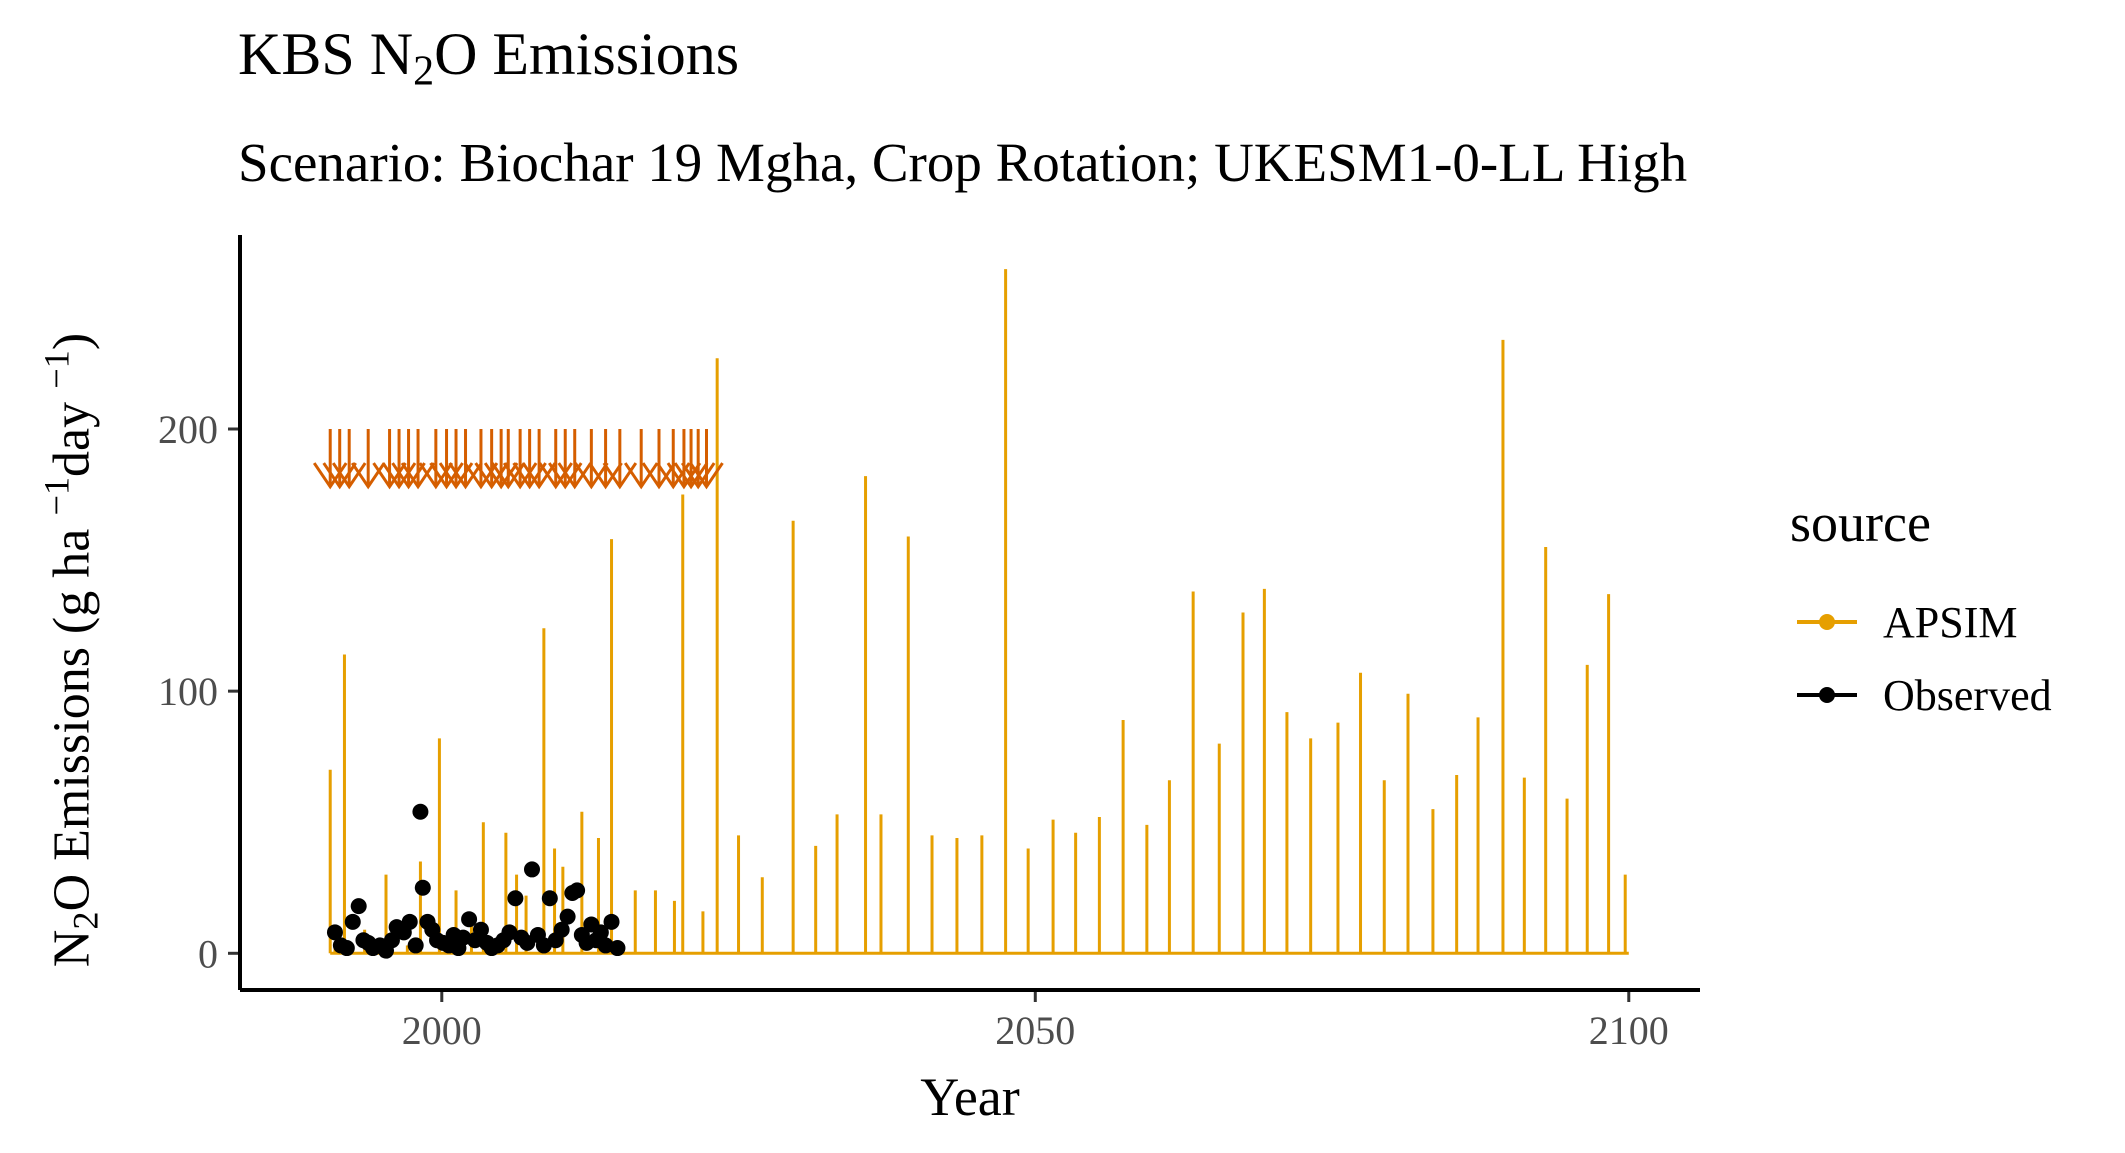 The height and width of the screenshot is (1153, 2125). I want to click on legend-title: source, so click(1860, 523).